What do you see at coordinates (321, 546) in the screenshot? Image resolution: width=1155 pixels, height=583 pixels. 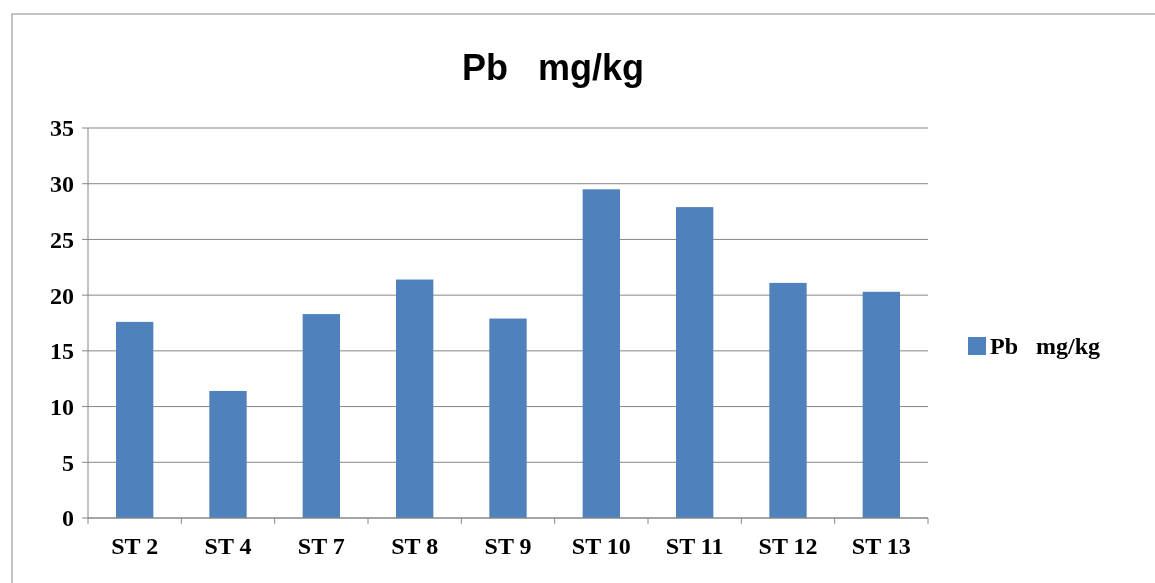 I see `x-tick-label: ST 7` at bounding box center [321, 546].